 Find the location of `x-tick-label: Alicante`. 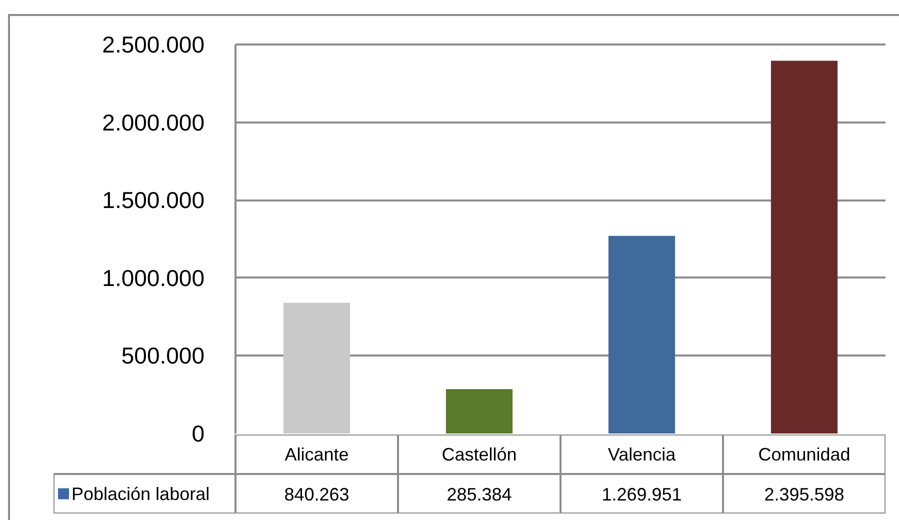

x-tick-label: Alicante is located at coordinates (316, 454).